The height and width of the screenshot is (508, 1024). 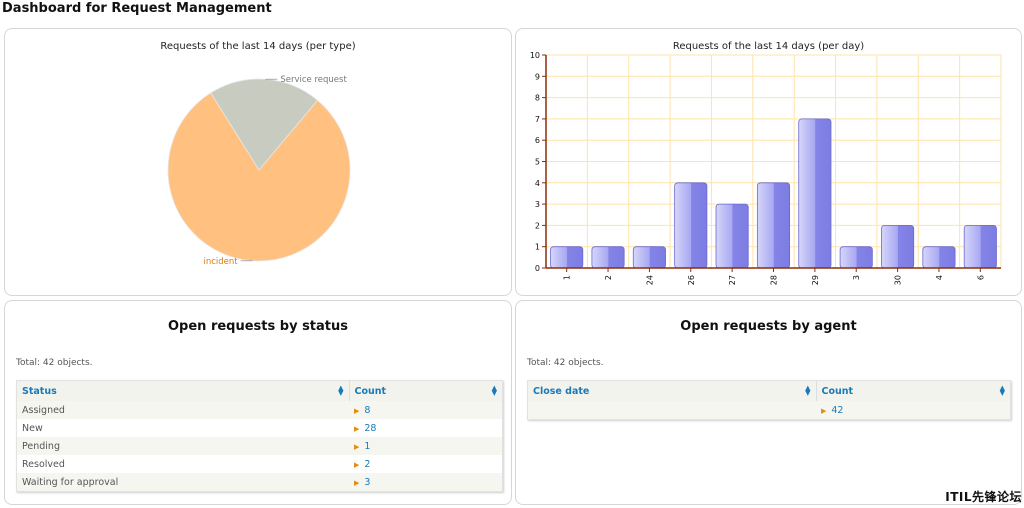 I want to click on status-cell: Assigned, so click(x=183, y=410).